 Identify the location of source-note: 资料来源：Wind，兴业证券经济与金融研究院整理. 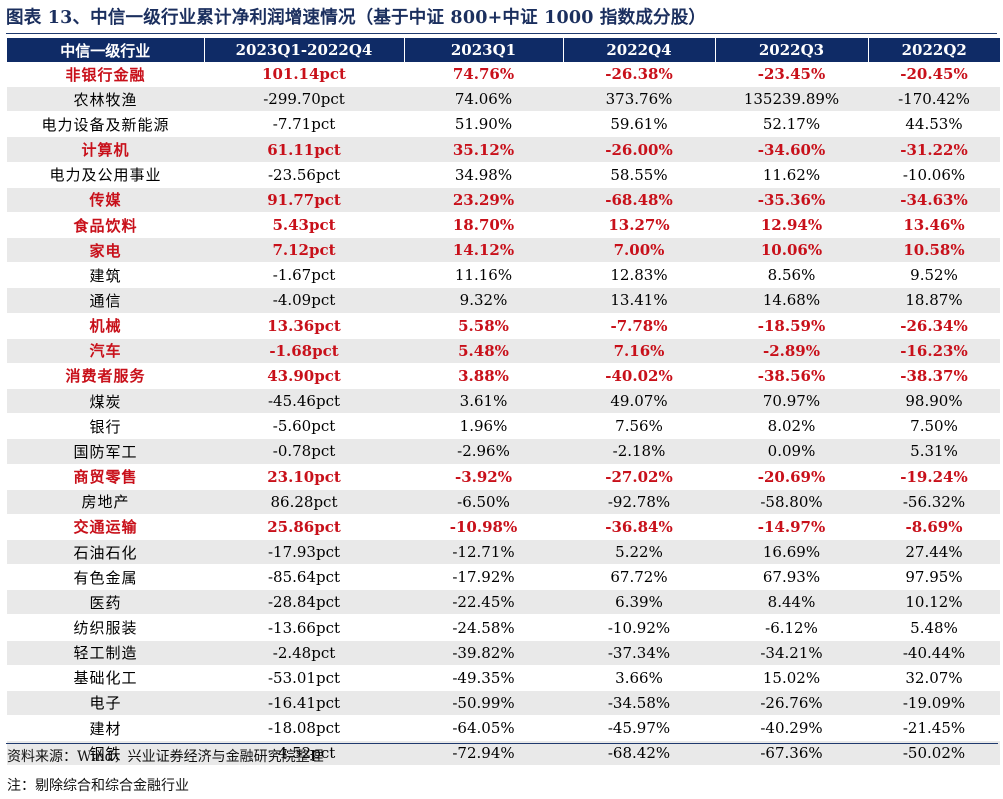
(165, 757).